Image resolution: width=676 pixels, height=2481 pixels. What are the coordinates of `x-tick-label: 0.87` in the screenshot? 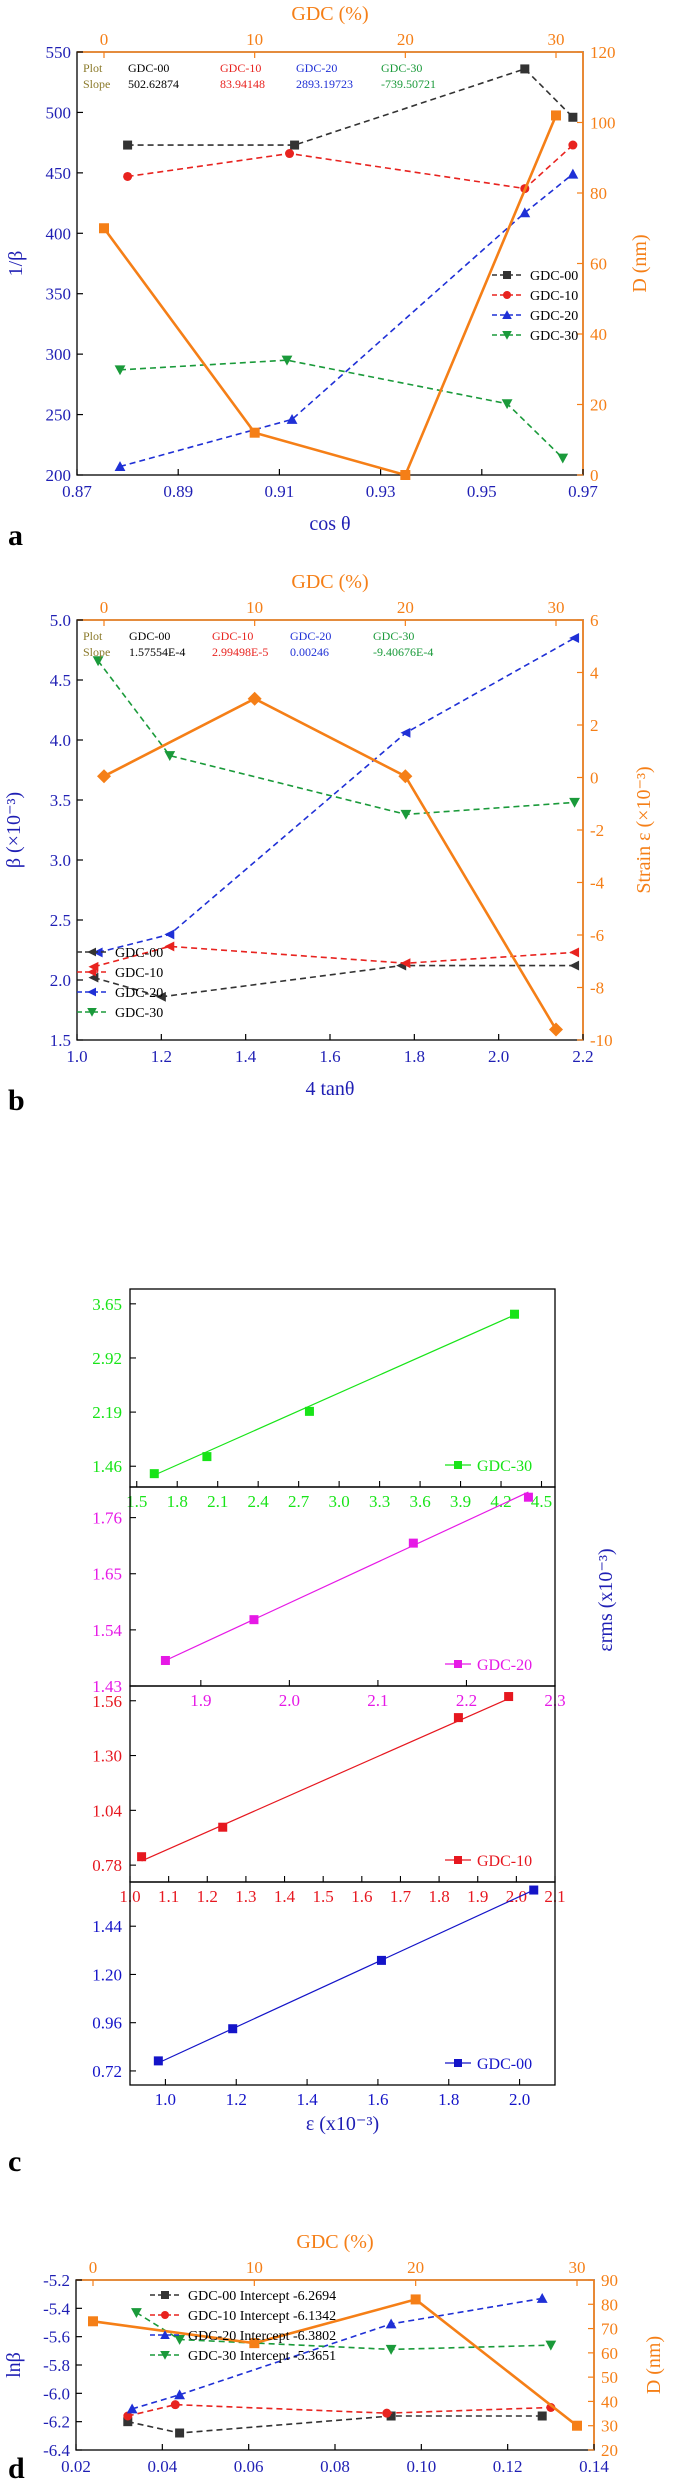 It's located at (77, 491).